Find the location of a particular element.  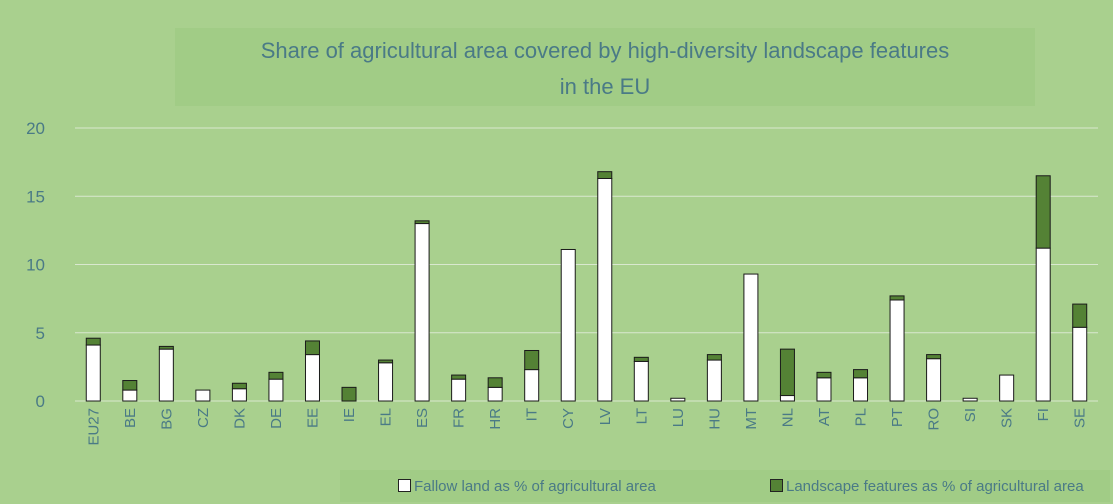

x-tick-label-SK: SK is located at coordinates (1007, 418).